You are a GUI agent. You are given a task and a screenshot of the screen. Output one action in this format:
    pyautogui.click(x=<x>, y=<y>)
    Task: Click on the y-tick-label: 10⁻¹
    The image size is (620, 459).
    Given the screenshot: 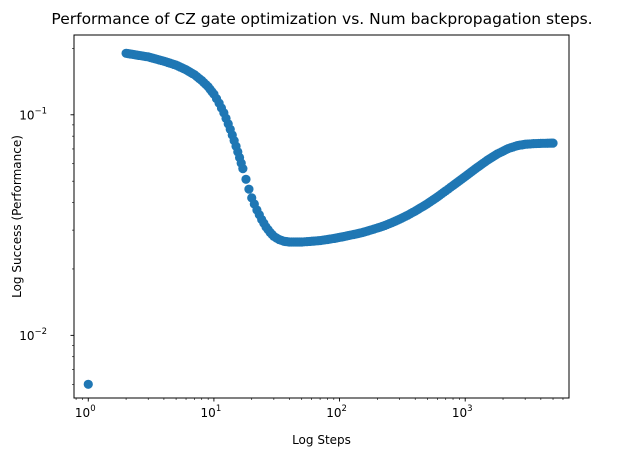 What is the action you would take?
    pyautogui.click(x=33, y=114)
    